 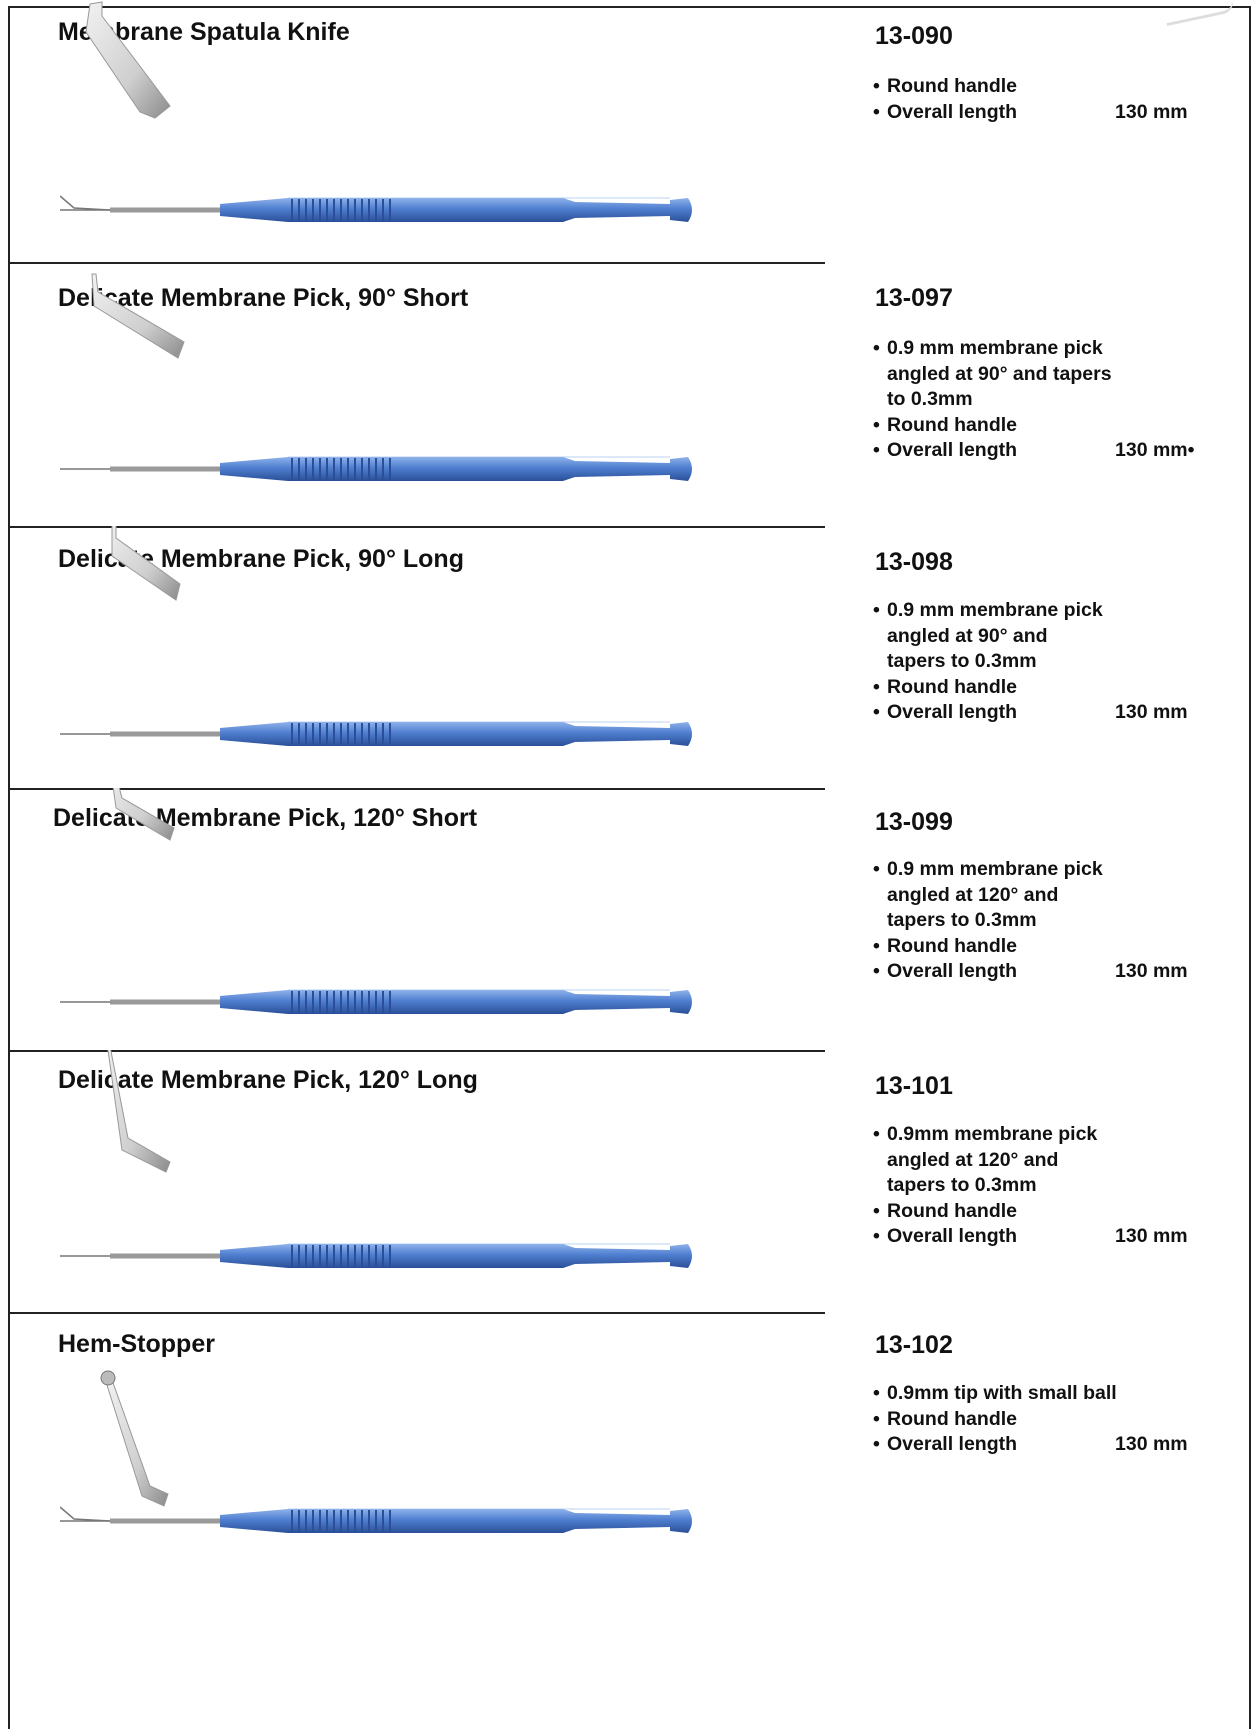 What do you see at coordinates (999, 373) in the screenshot?
I see `spec-text: angled at 90° and tapers` at bounding box center [999, 373].